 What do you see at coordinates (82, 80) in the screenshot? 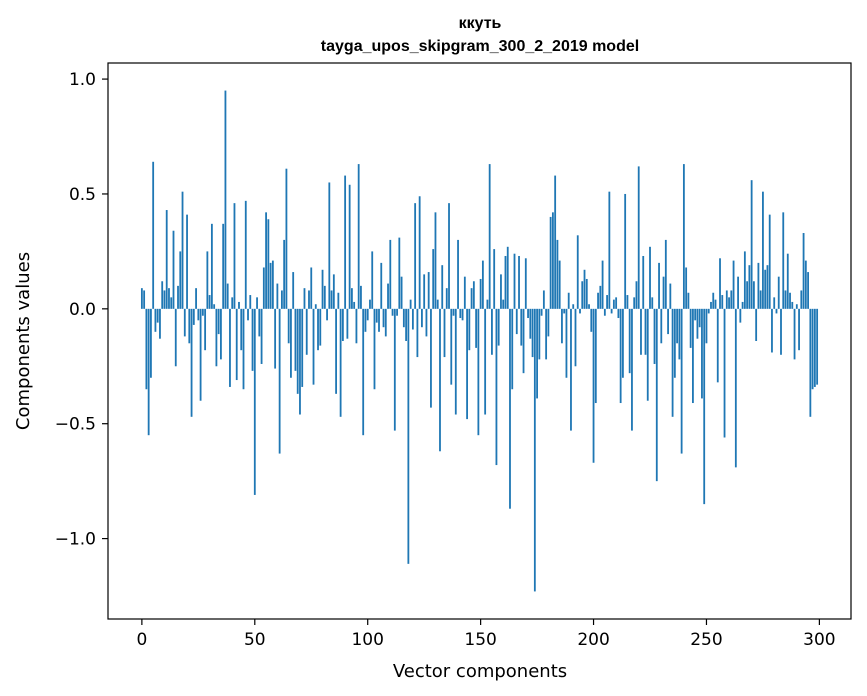
I see `y-tick-label: 1.0` at bounding box center [82, 80].